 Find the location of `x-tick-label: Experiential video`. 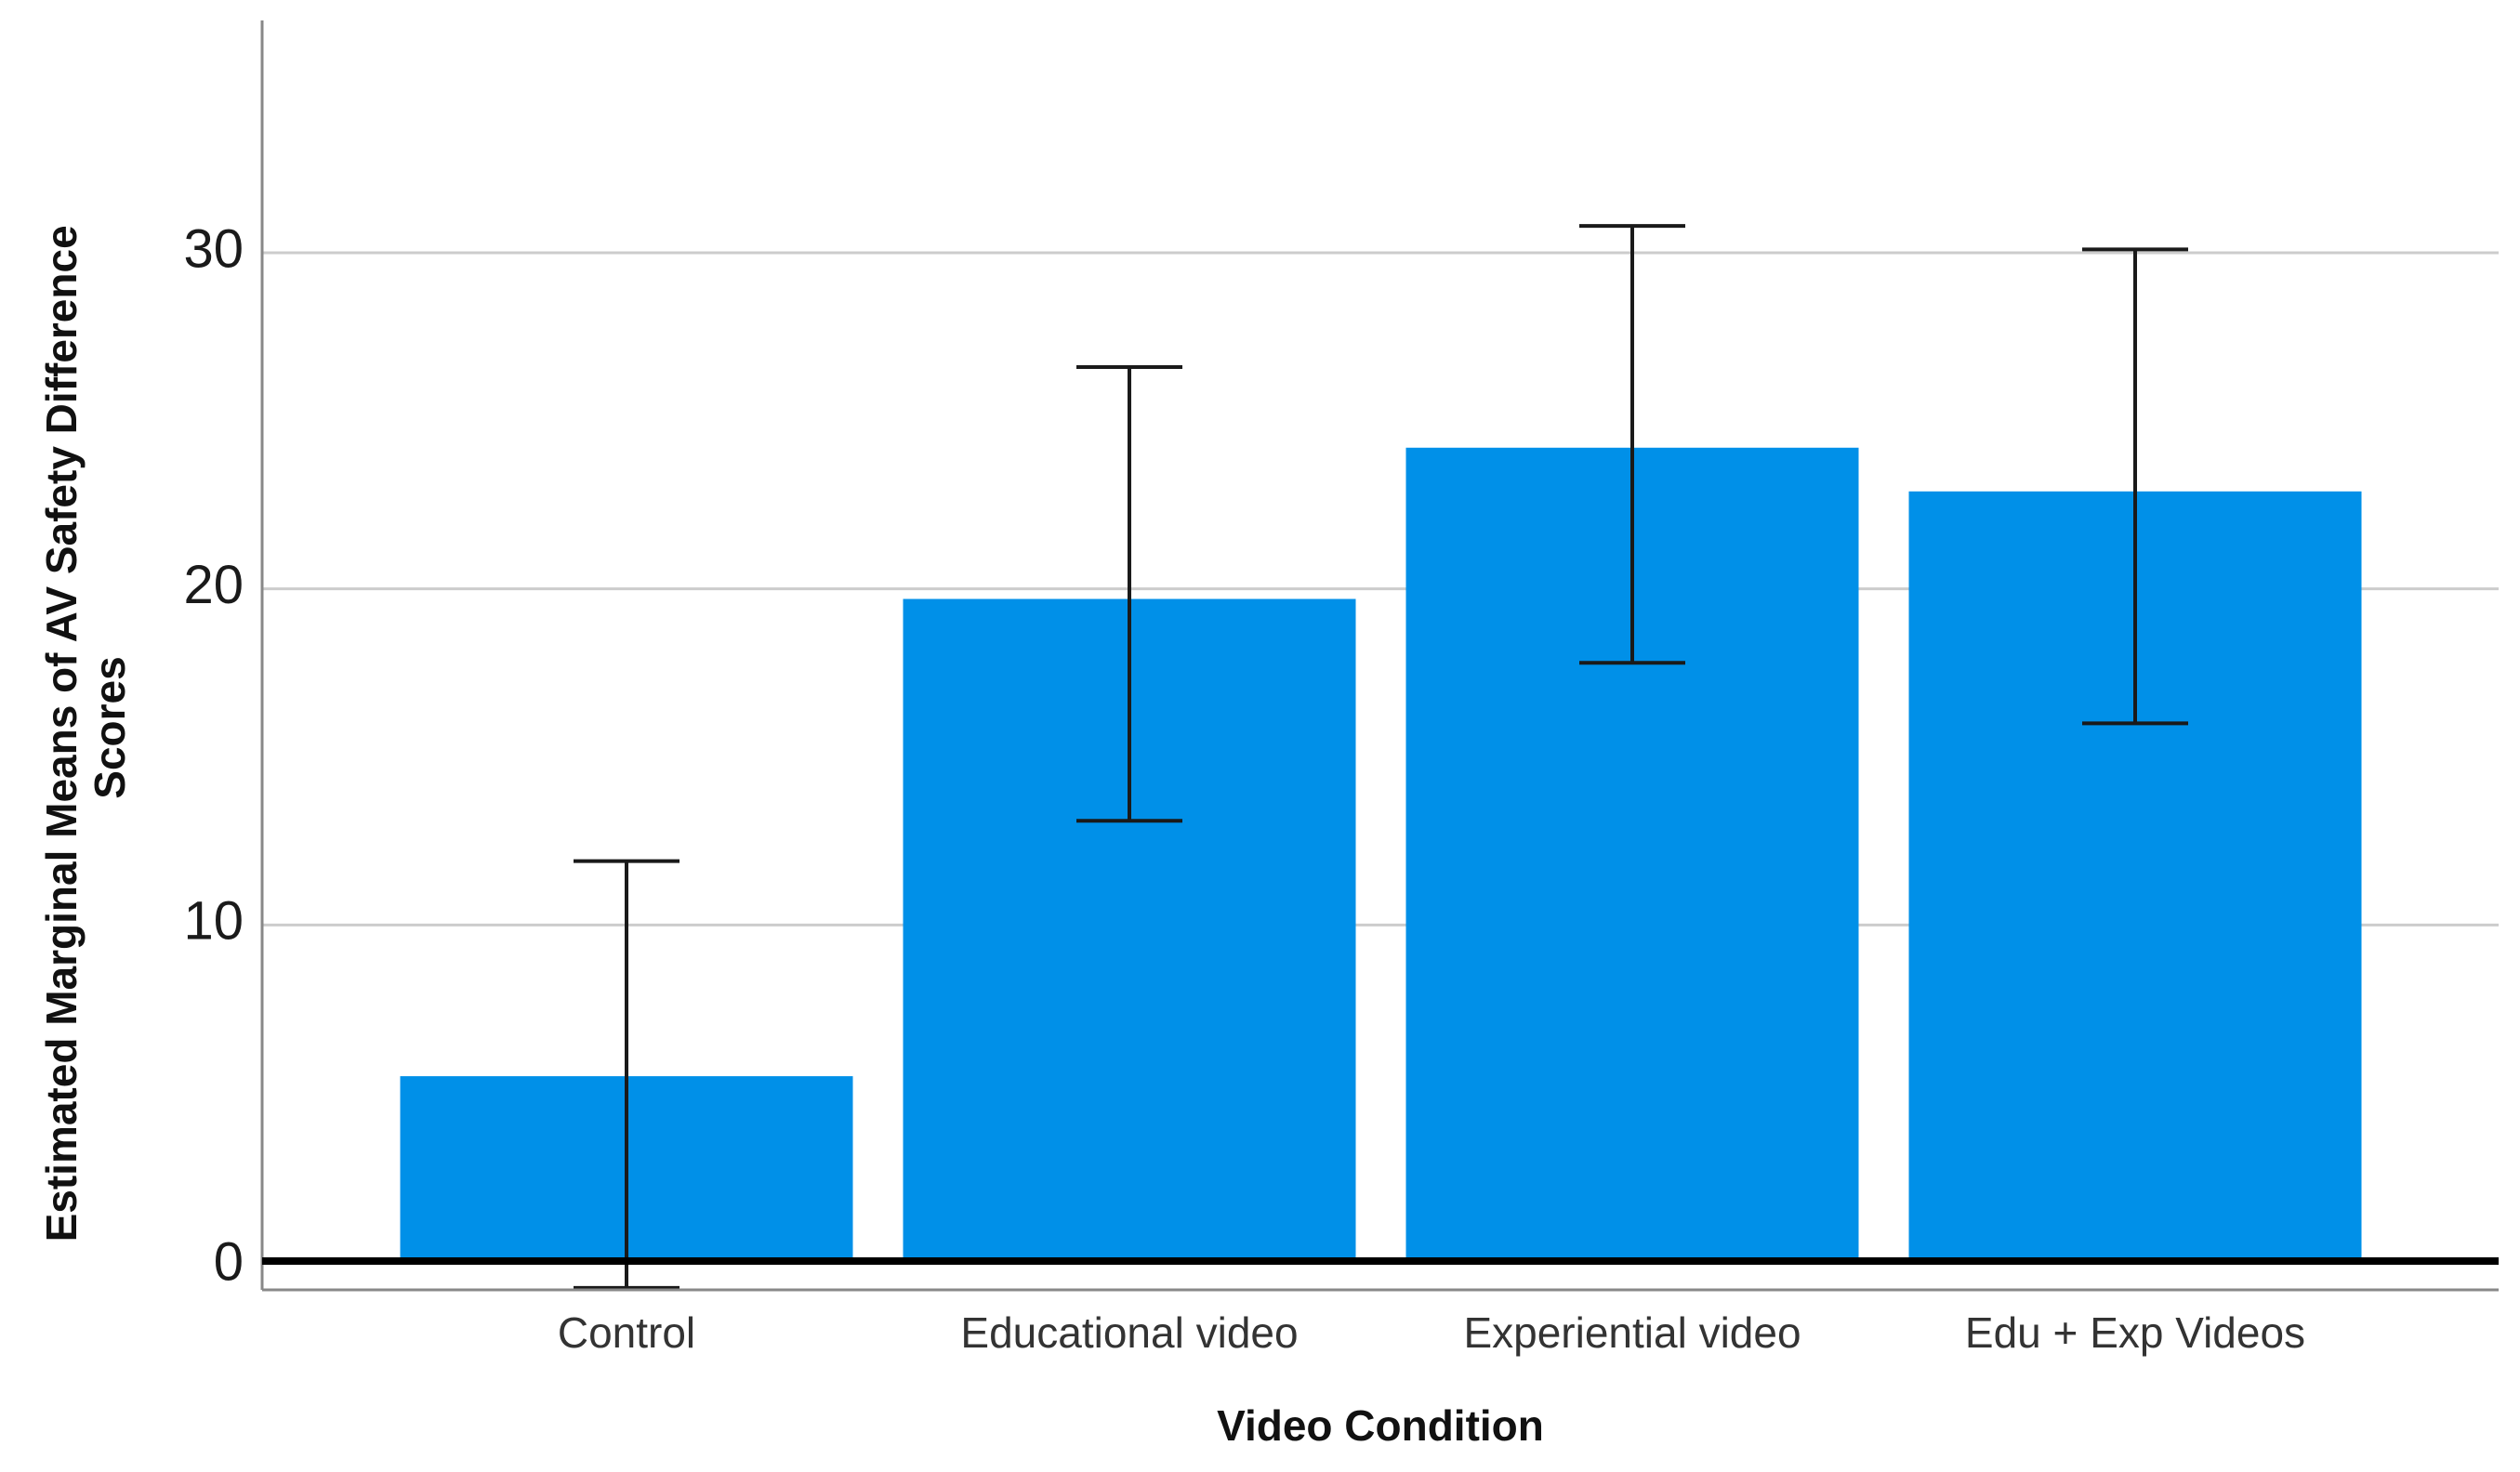

x-tick-label: Experiential video is located at coordinates (1632, 1332).